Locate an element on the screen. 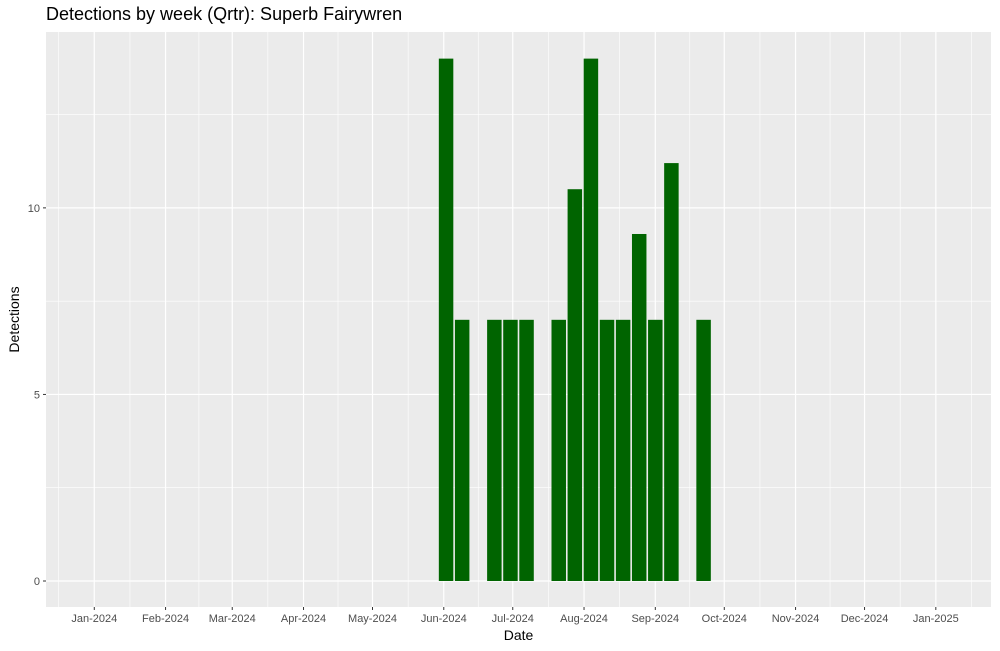 Image resolution: width=1000 pixels, height=651 pixels. x-tick-label: Nov-2024 is located at coordinates (796, 619).